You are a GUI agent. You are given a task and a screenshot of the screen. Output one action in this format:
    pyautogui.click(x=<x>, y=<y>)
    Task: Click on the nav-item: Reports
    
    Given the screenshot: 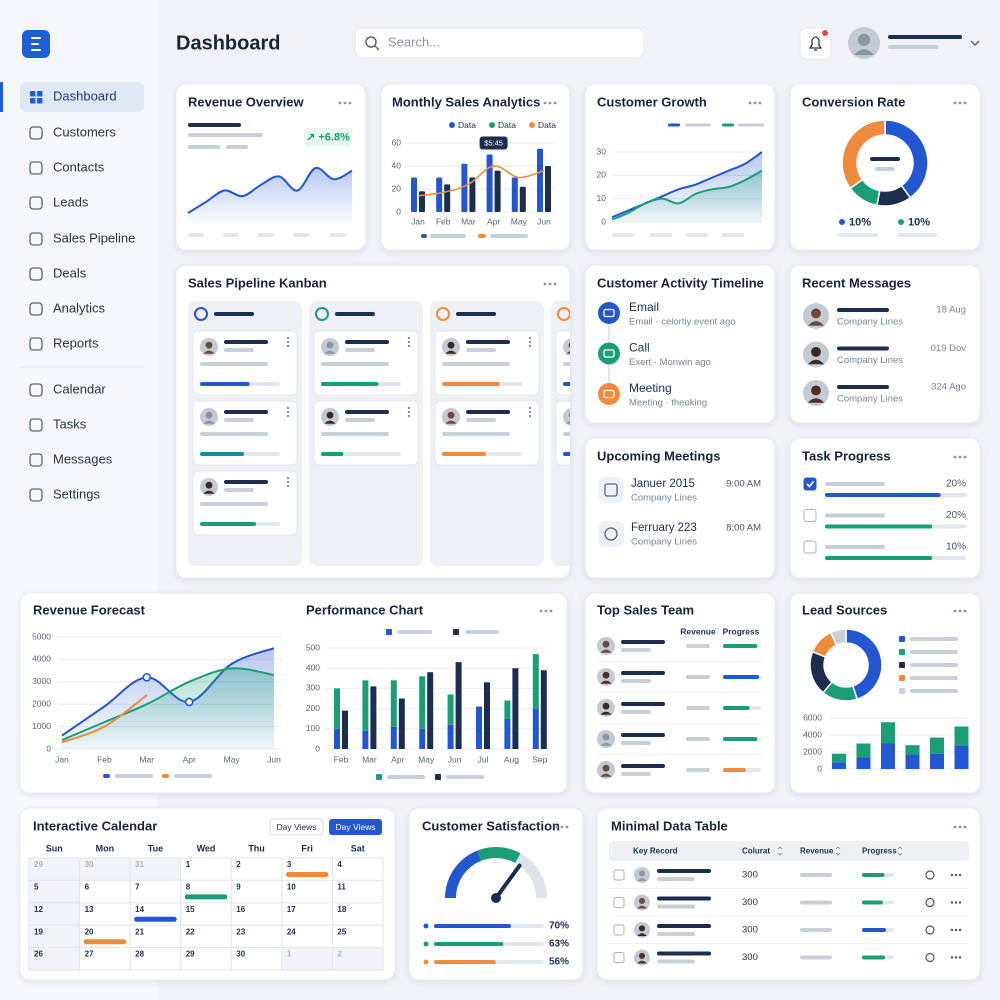 What is the action you would take?
    pyautogui.click(x=76, y=342)
    